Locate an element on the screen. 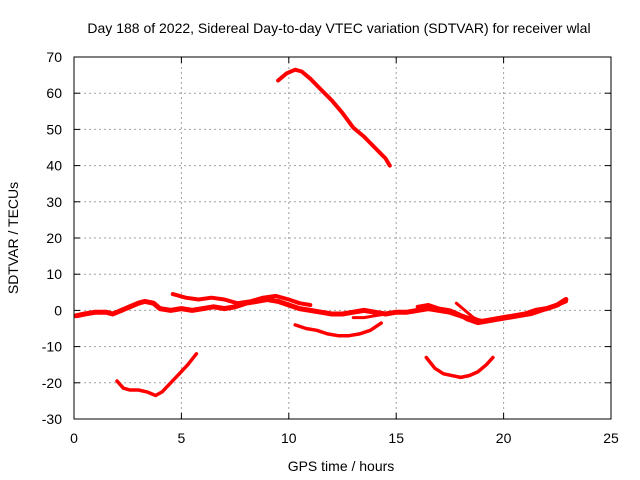 The image size is (640, 480). x-tick-label: 5 is located at coordinates (182, 438).